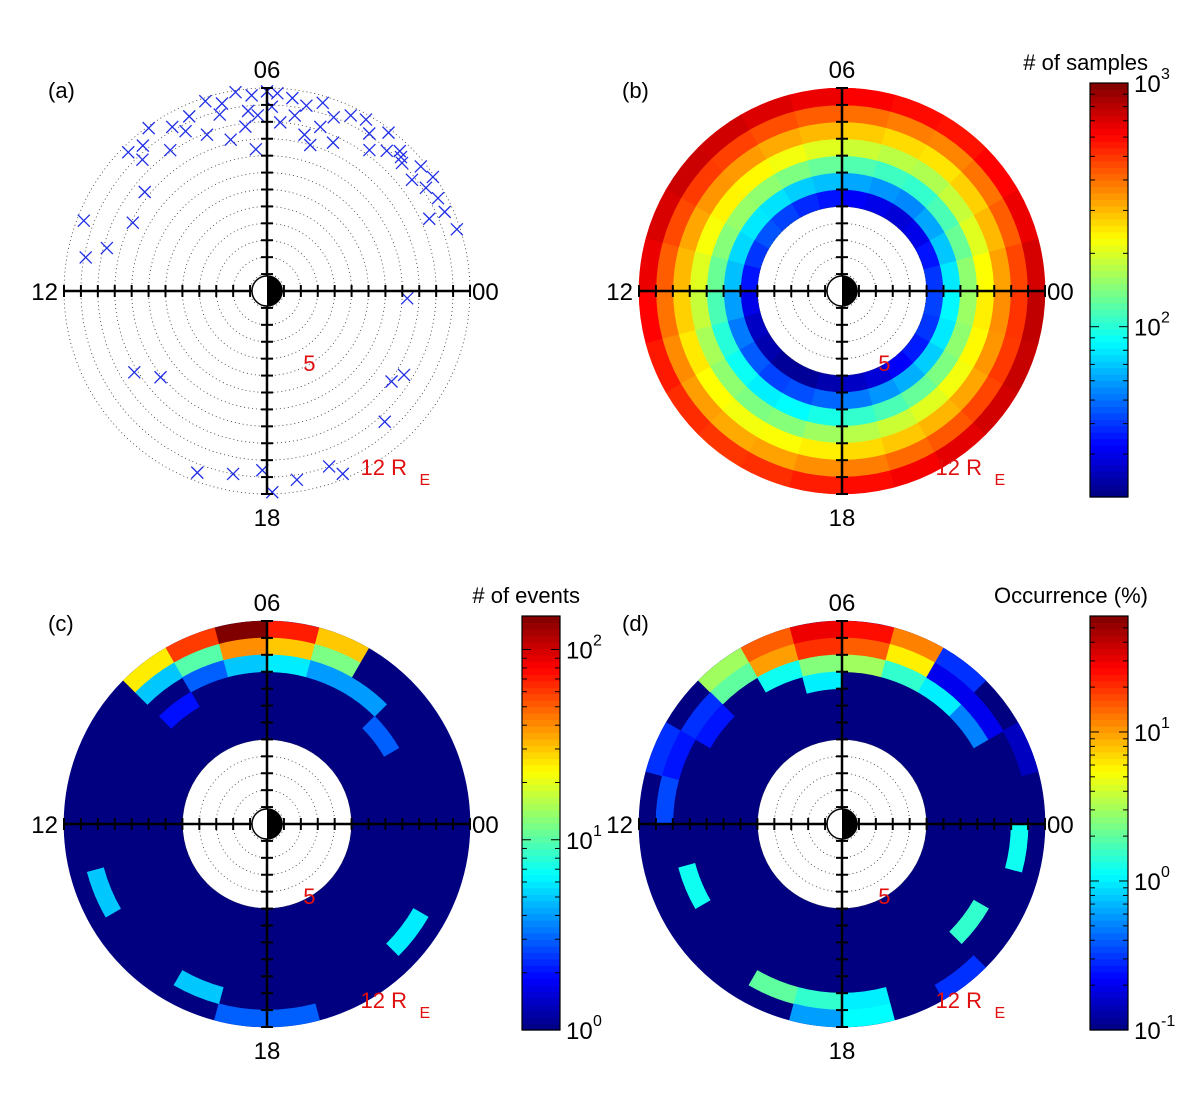 This screenshot has height=1103, width=1200. What do you see at coordinates (597, 831) in the screenshot?
I see `colorbar-tick-exponent: 1` at bounding box center [597, 831].